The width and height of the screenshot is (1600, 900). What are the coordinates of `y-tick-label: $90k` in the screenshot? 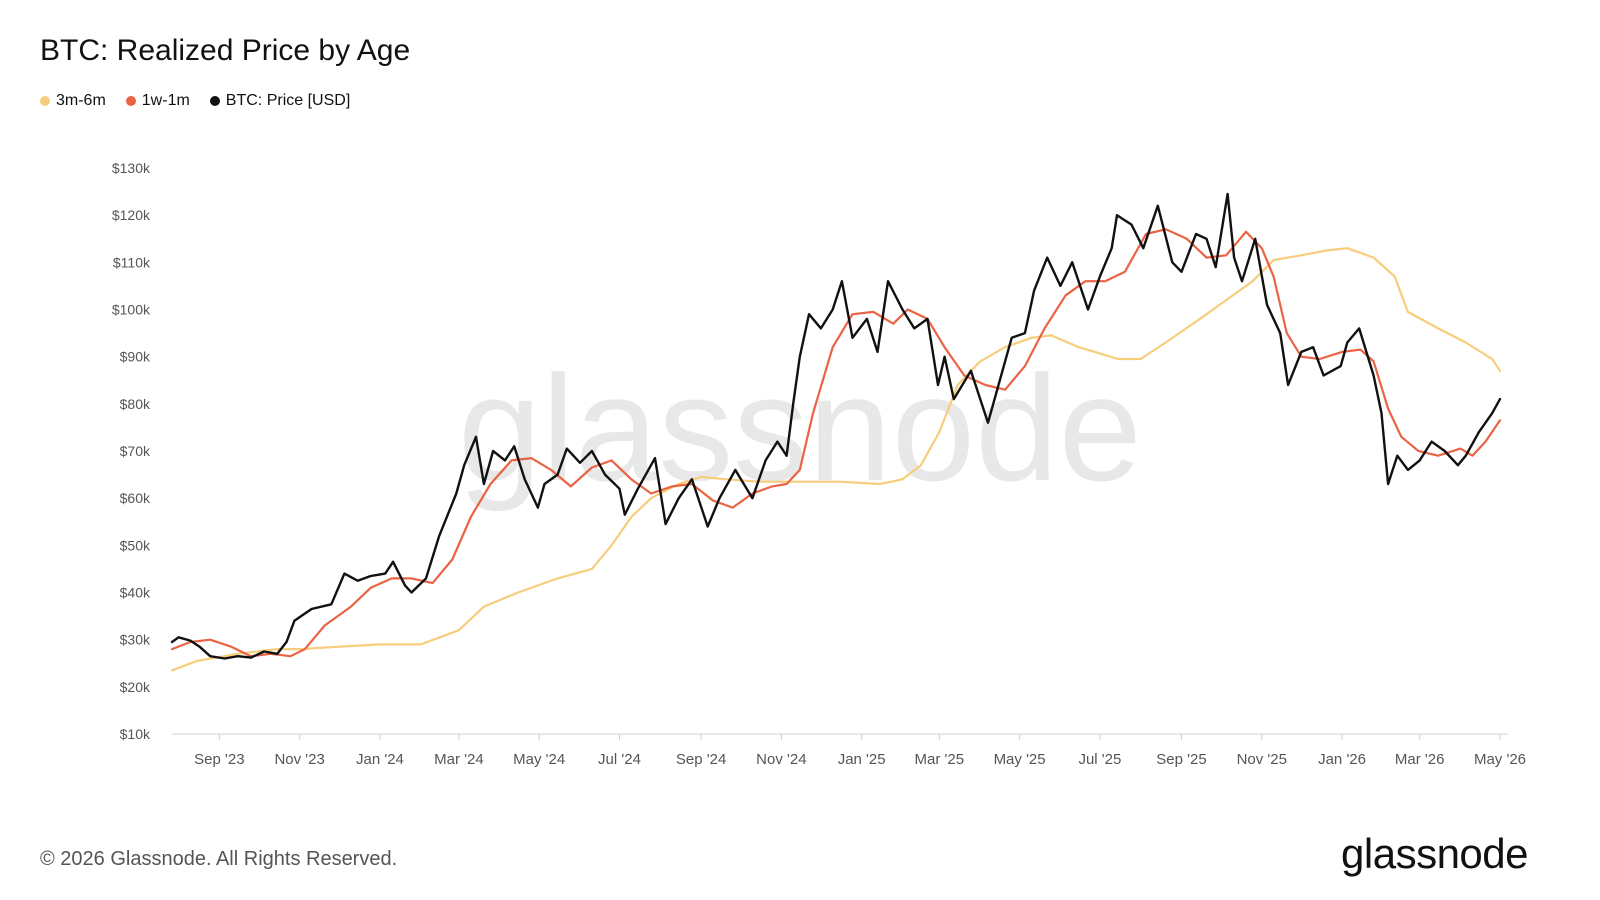 It's located at (135, 357).